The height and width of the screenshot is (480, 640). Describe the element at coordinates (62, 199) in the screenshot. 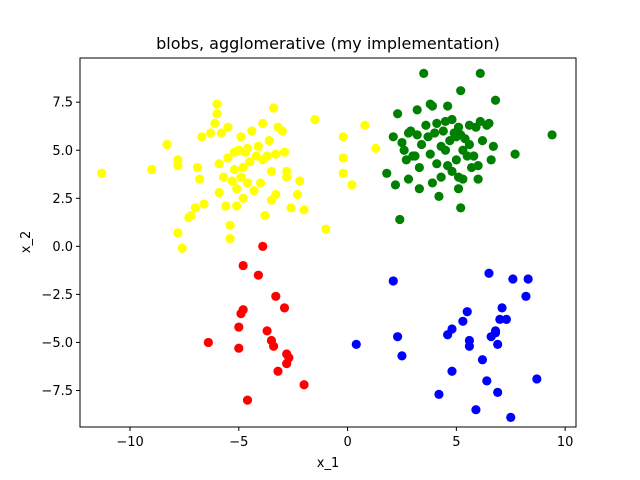

I see `y-tick-label: 2.5` at that location.